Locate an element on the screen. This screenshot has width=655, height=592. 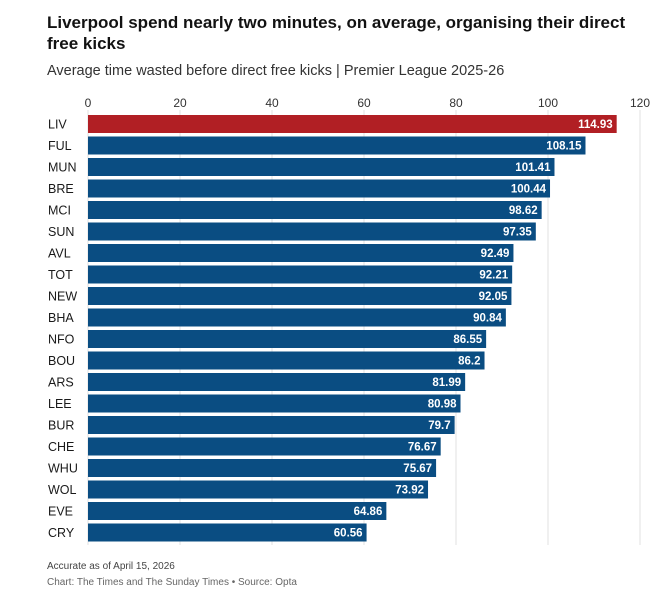
value-label: 86.2 is located at coordinates (469, 362).